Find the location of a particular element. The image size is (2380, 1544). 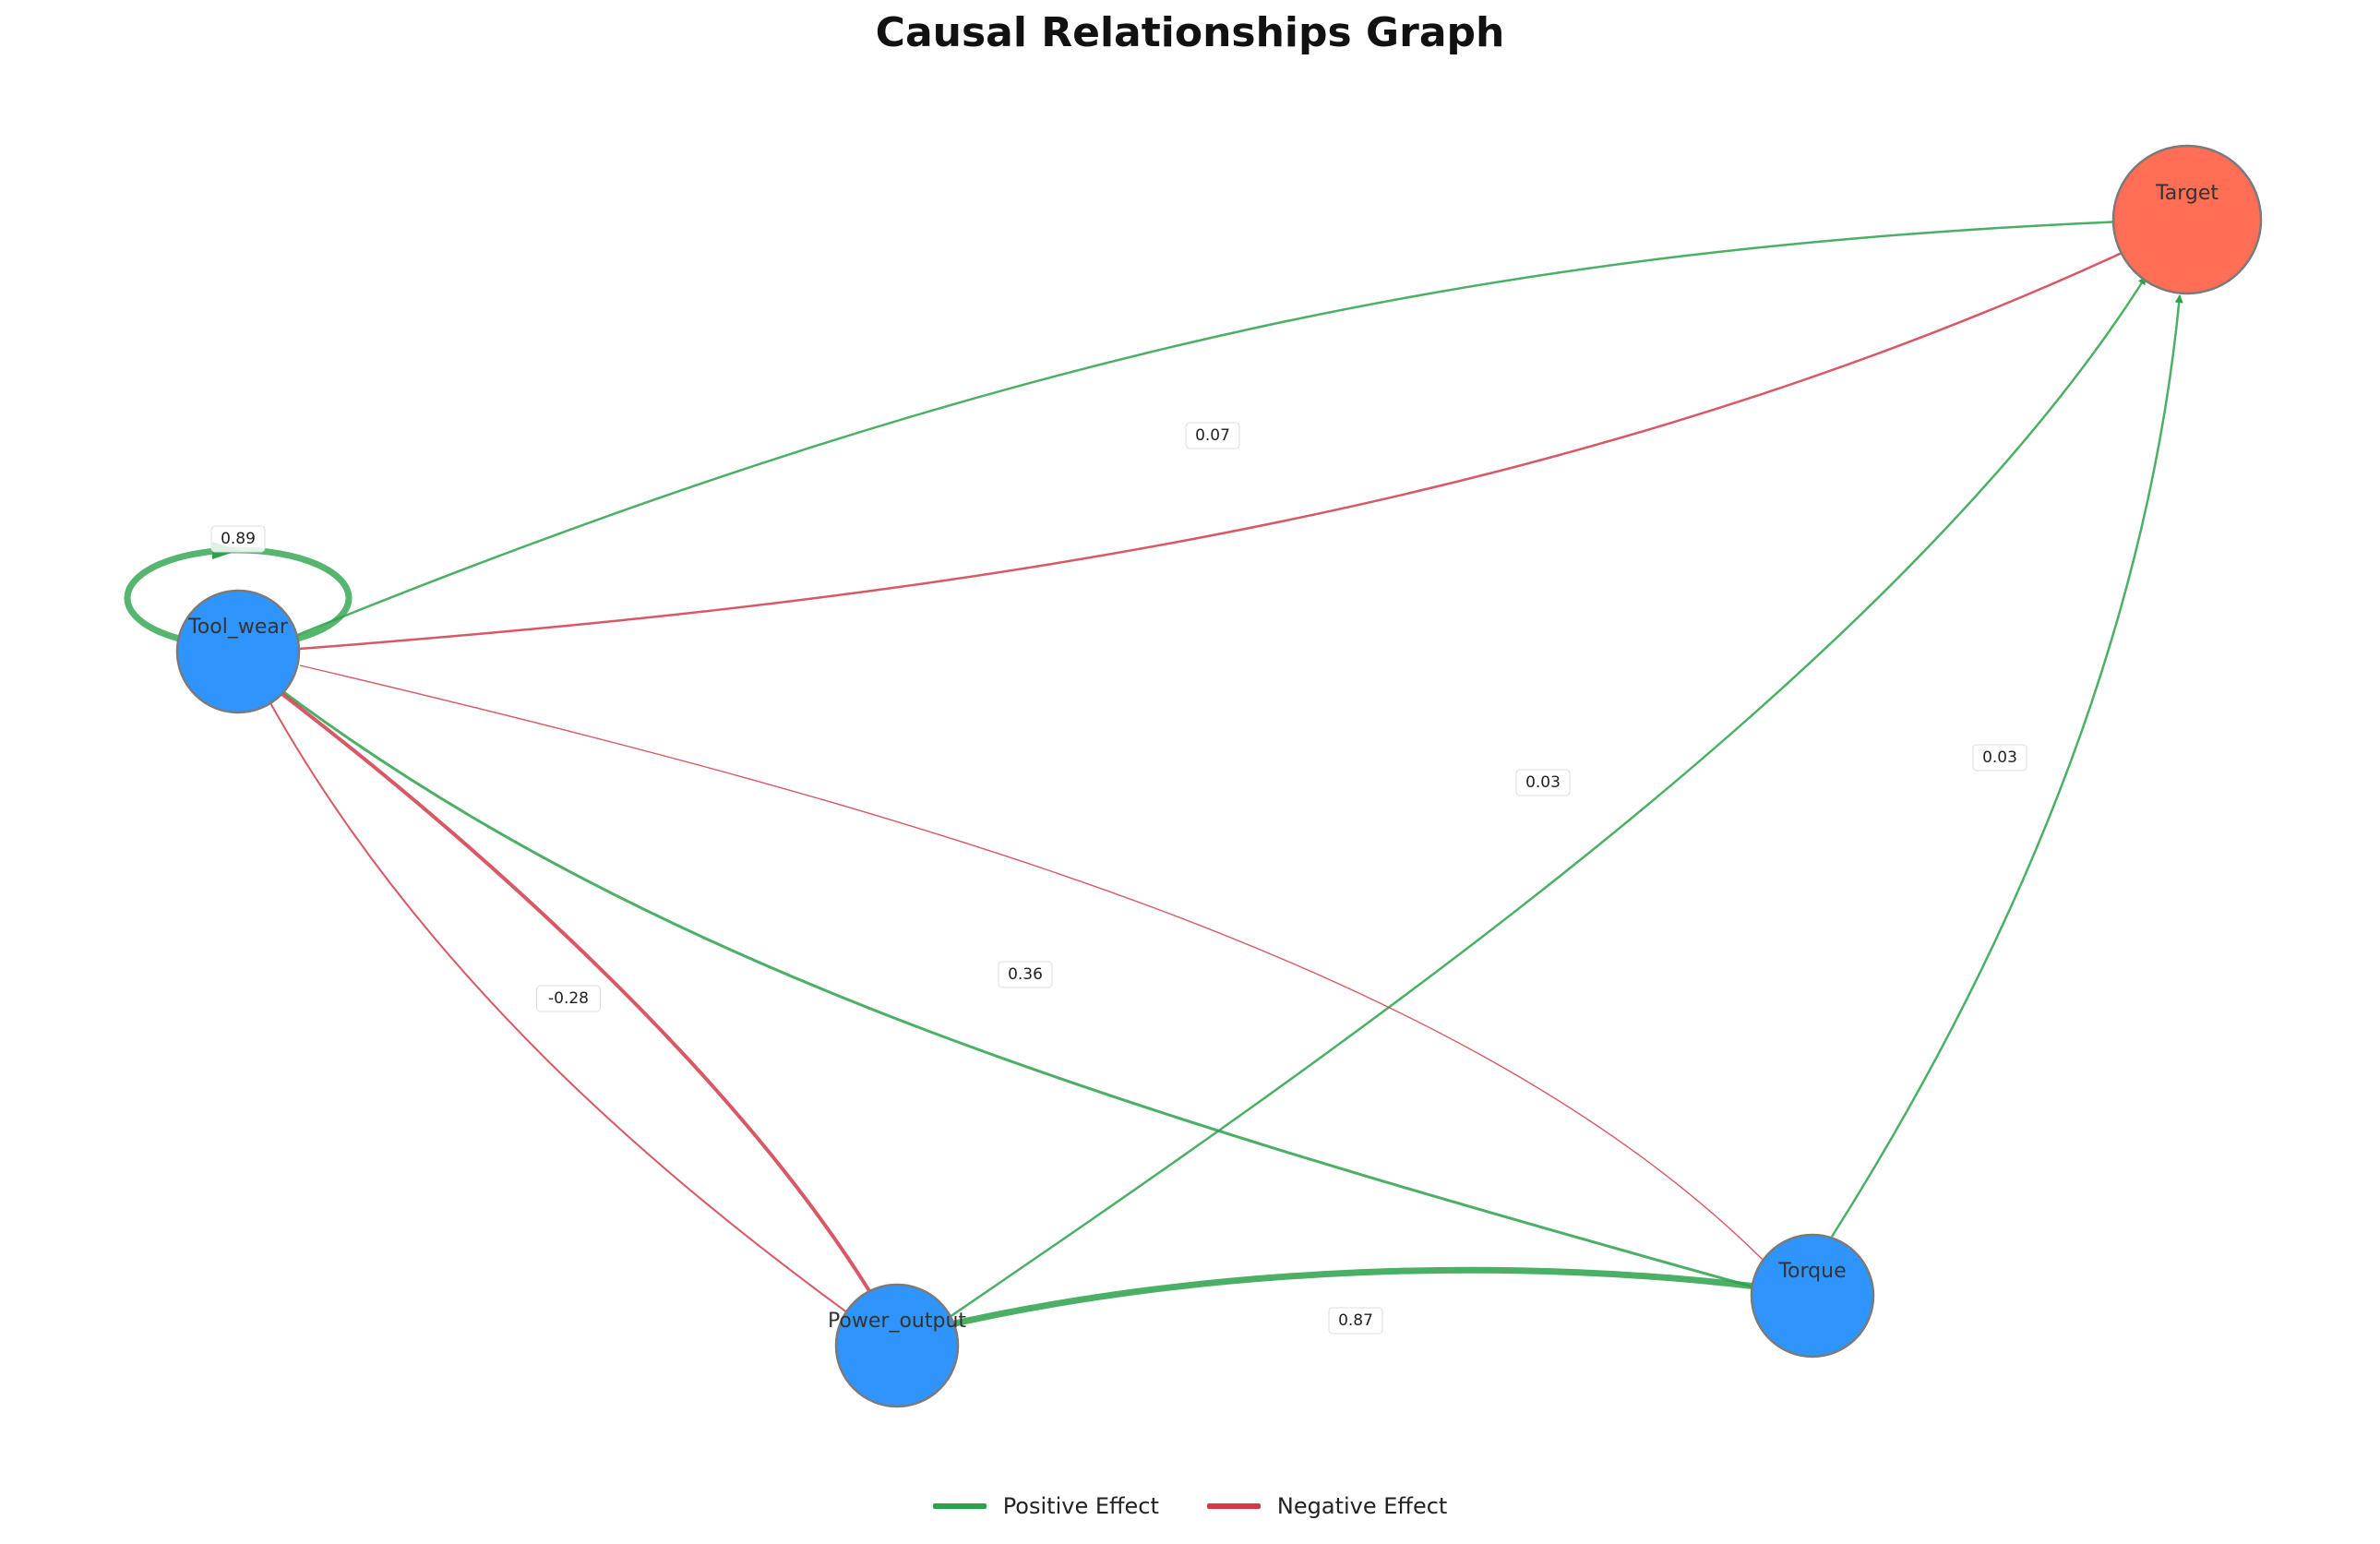

edge-label-torque-target: 0.03 is located at coordinates (1999, 758).